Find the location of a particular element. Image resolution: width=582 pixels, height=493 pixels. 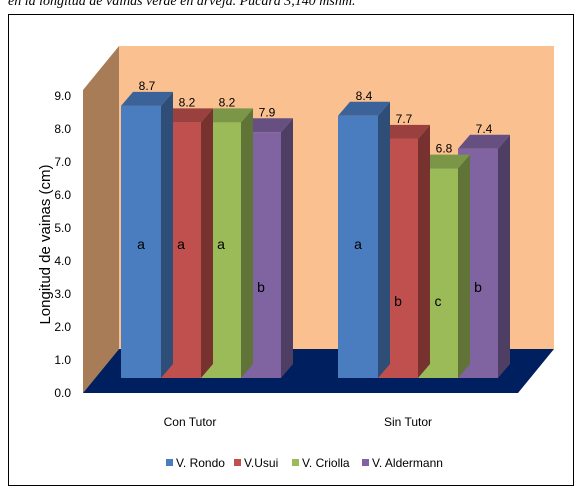

y-tick-label: 3.0 is located at coordinates (62, 294).